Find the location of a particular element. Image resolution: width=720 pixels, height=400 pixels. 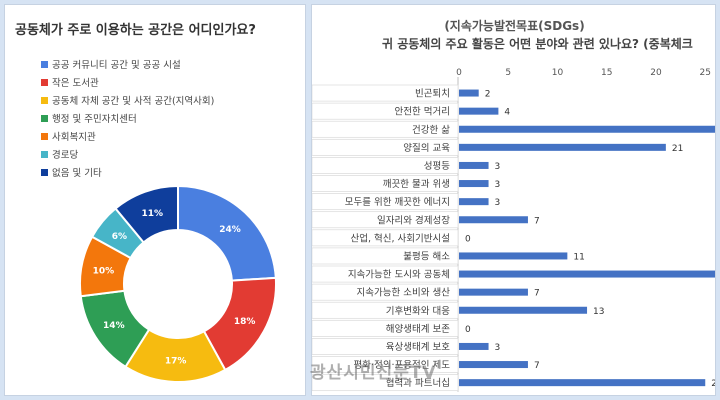

legend-label: 없음 및 기타 is located at coordinates (77, 173).